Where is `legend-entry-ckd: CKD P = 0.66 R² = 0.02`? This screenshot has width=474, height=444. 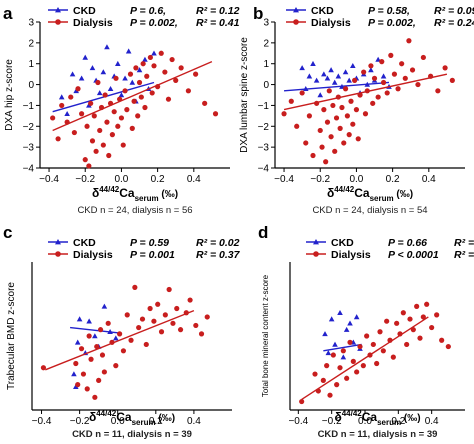
legend-entry-ckd: CKD P = 0.66 R² = 0.02 is located at coordinates (390, 243).